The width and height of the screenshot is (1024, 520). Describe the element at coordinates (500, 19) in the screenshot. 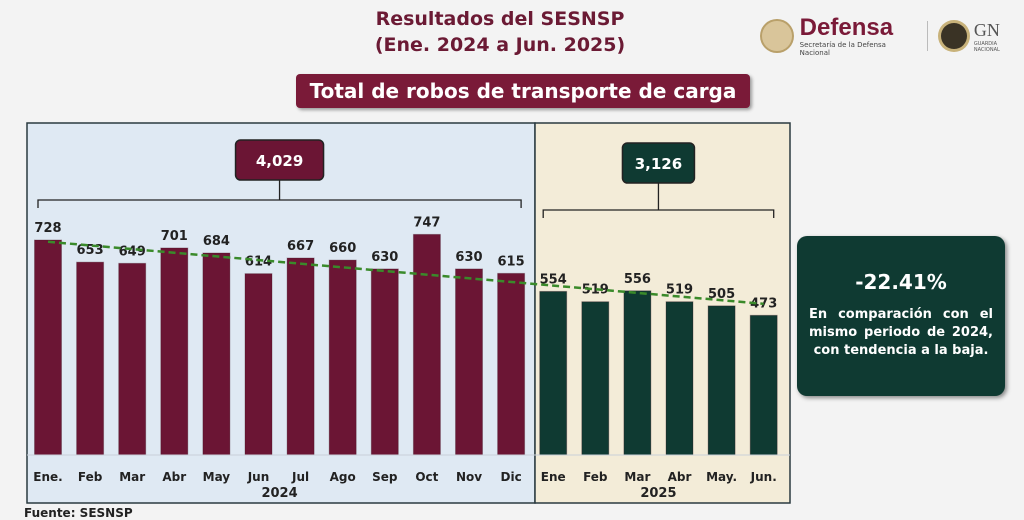

I see `title: Resultados del SESNSP` at that location.